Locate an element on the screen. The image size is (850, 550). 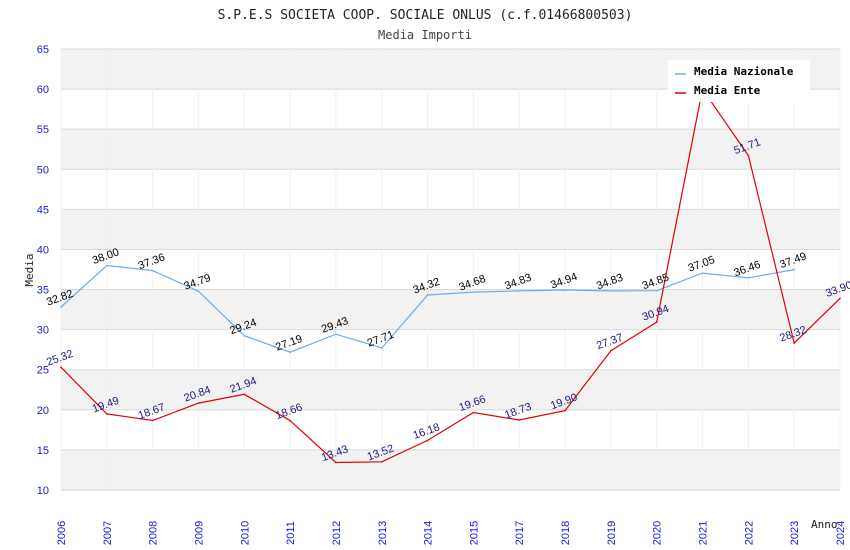
data-label: 37.36 is located at coordinates (152, 261).